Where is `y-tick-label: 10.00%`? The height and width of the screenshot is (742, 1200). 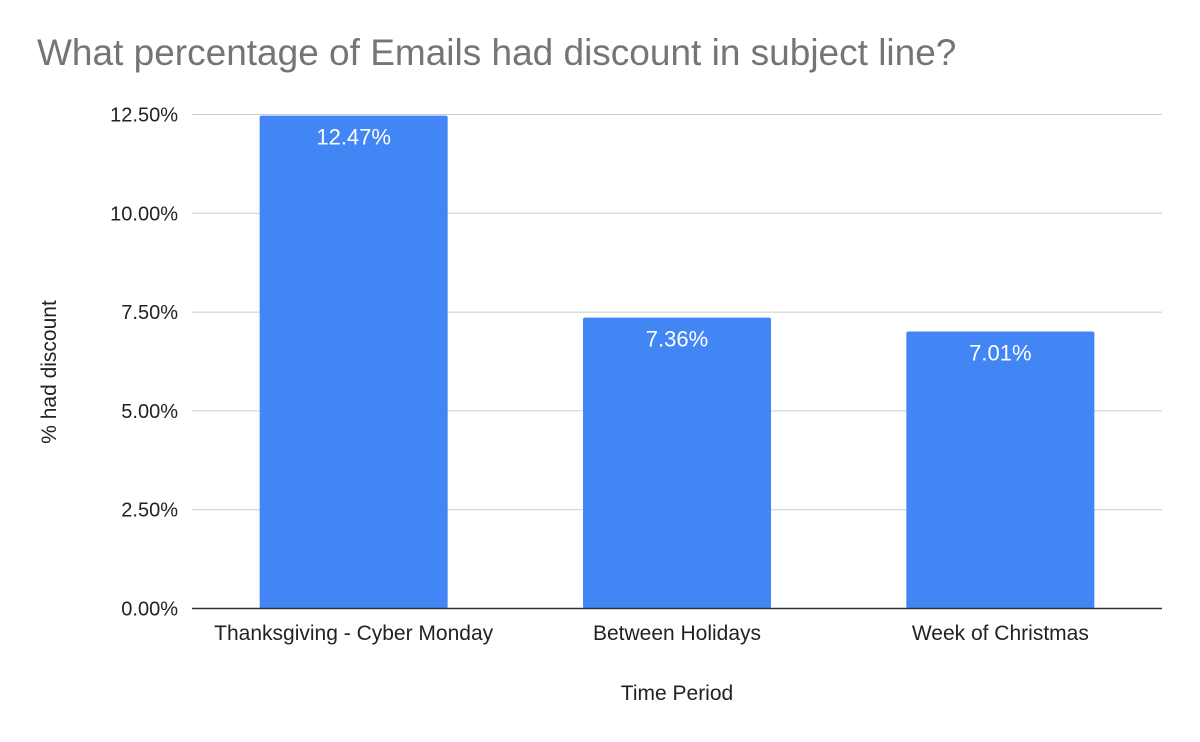
y-tick-label: 10.00% is located at coordinates (144, 214).